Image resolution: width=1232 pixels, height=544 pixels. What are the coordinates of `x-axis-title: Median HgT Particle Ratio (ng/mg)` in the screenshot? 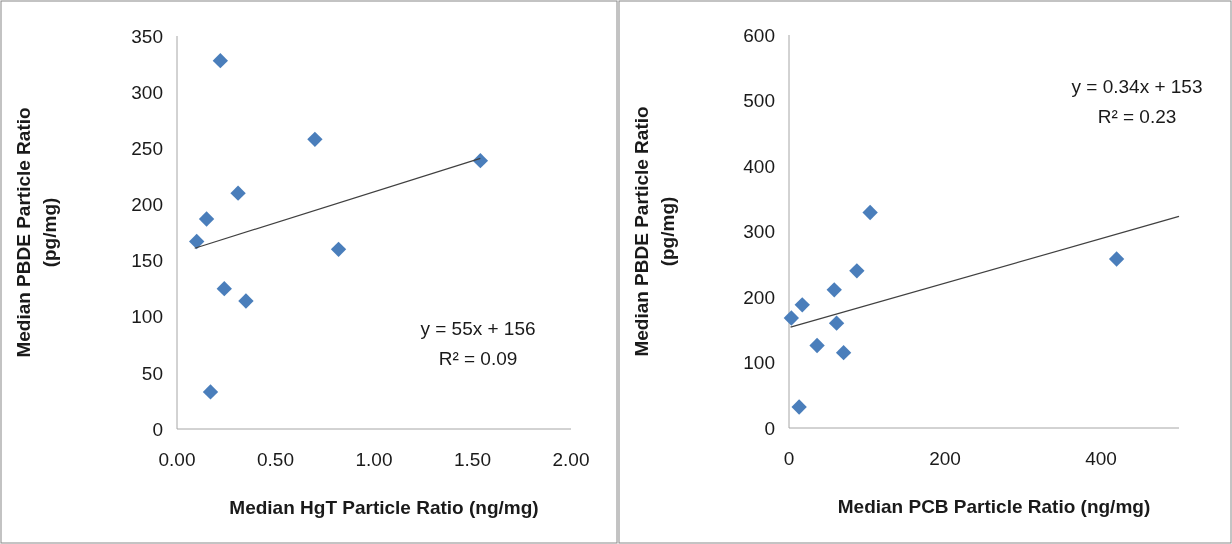 It's located at (384, 507).